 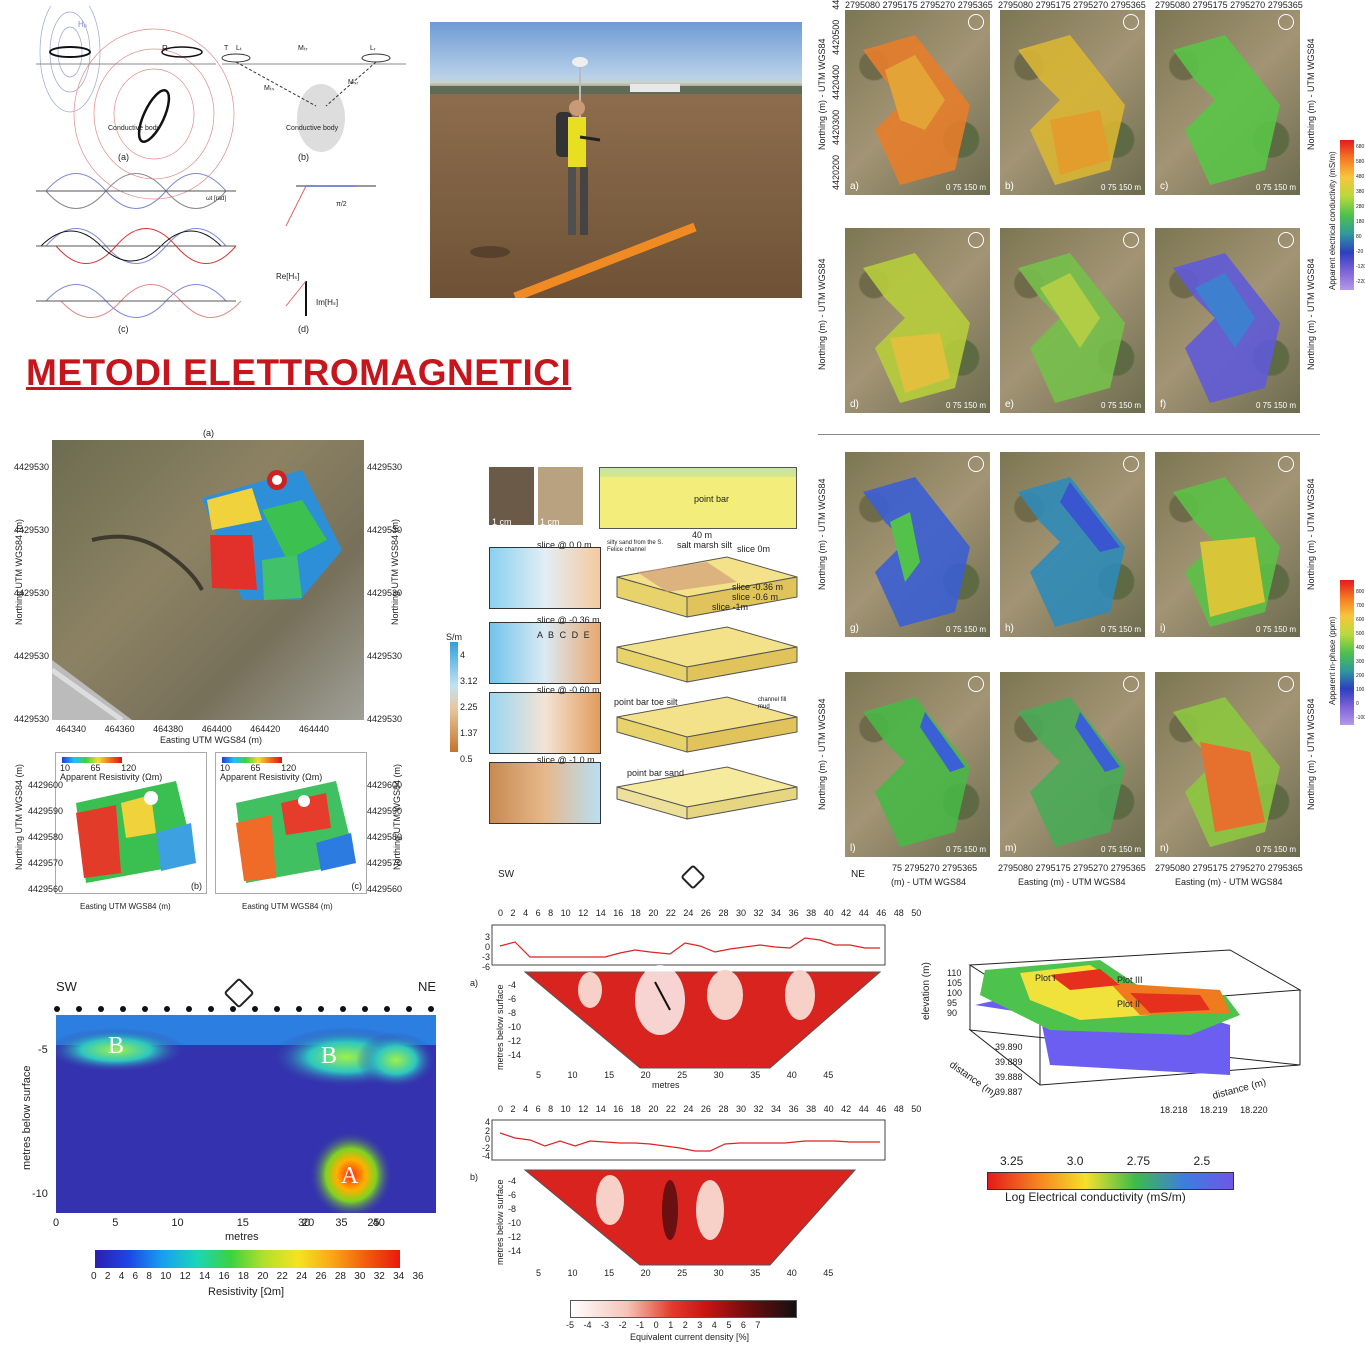 I want to click on cbar2-tick: 0, so click(x=1357, y=704).